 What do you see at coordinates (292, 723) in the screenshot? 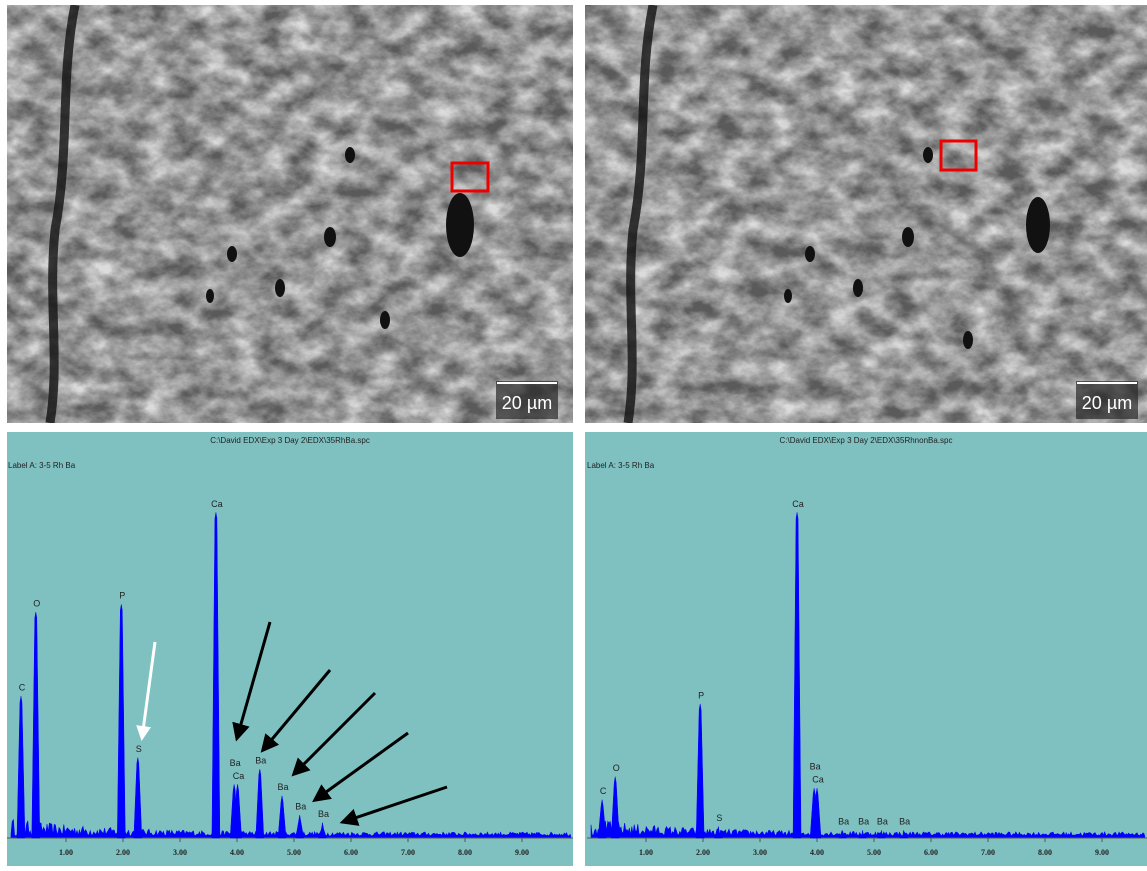
I see `annotation-arrows` at bounding box center [292, 723].